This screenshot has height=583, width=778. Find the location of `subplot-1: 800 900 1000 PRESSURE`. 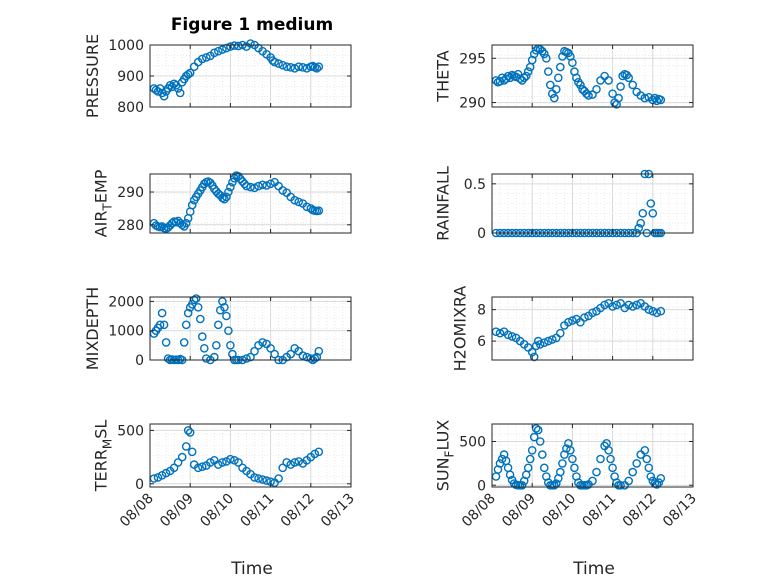

subplot-1: 800 900 1000 PRESSURE is located at coordinates (217, 76).